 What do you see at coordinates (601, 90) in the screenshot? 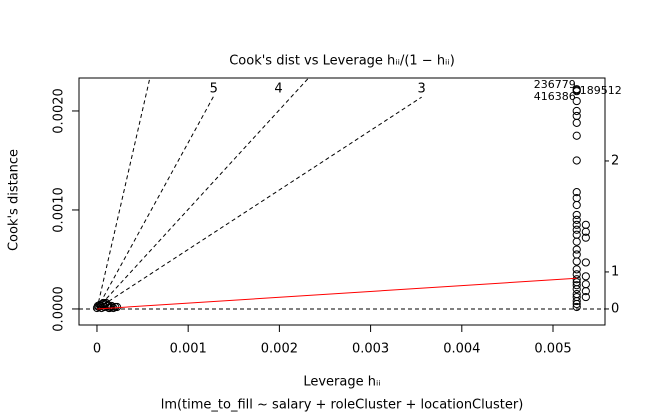
I see `point-label: 189512` at bounding box center [601, 90].